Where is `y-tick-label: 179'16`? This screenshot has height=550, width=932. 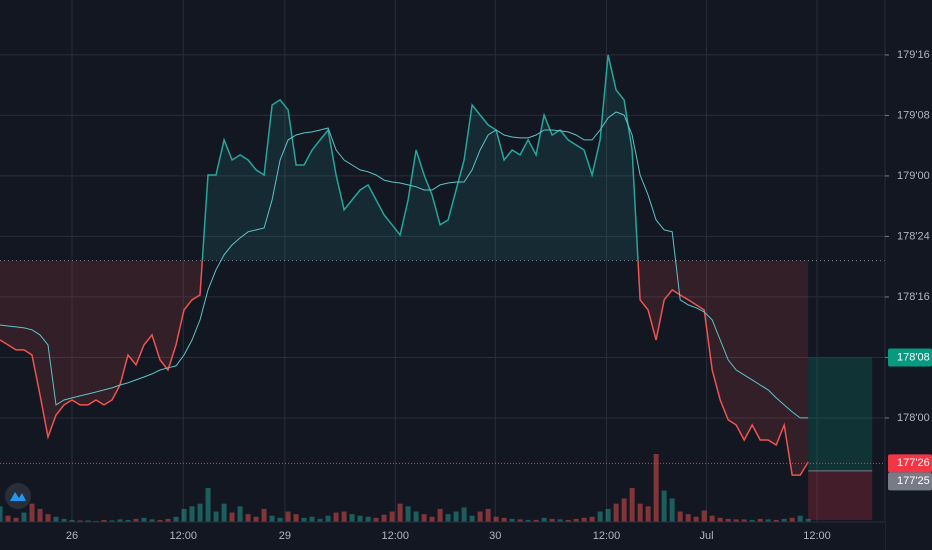
y-tick-label: 179'16 is located at coordinates (913, 55).